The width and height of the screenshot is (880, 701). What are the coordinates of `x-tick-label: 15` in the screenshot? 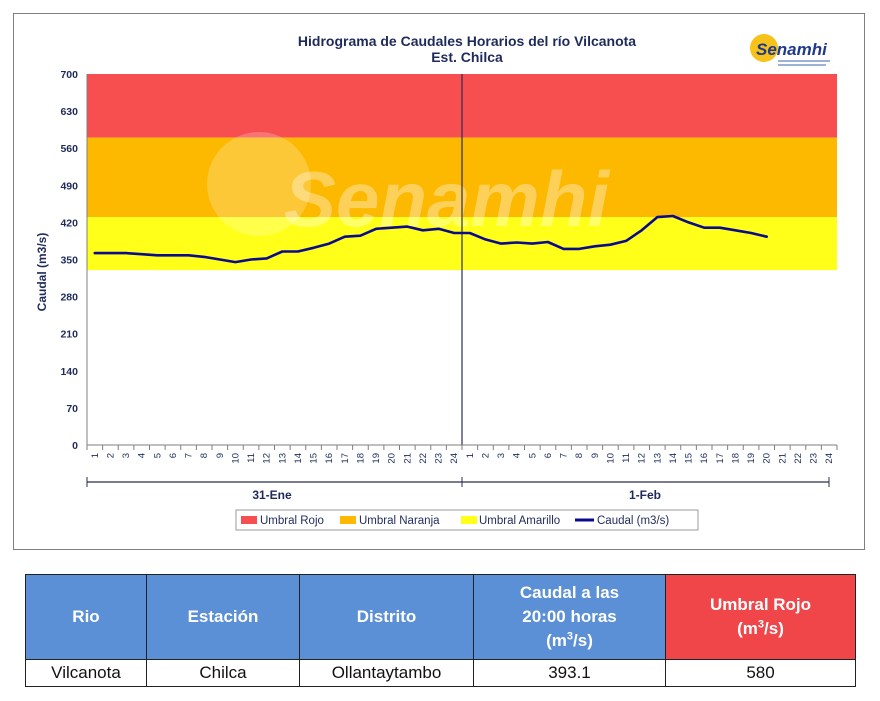 It's located at (689, 458).